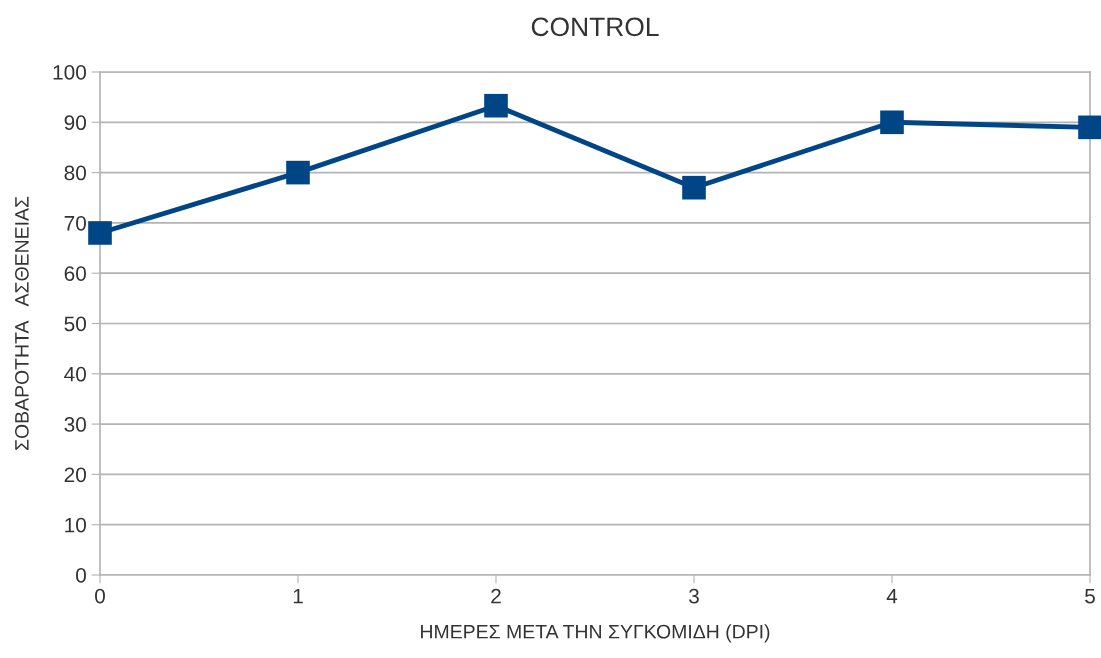 The height and width of the screenshot is (658, 1101). I want to click on y-tick-label: 30, so click(75, 424).